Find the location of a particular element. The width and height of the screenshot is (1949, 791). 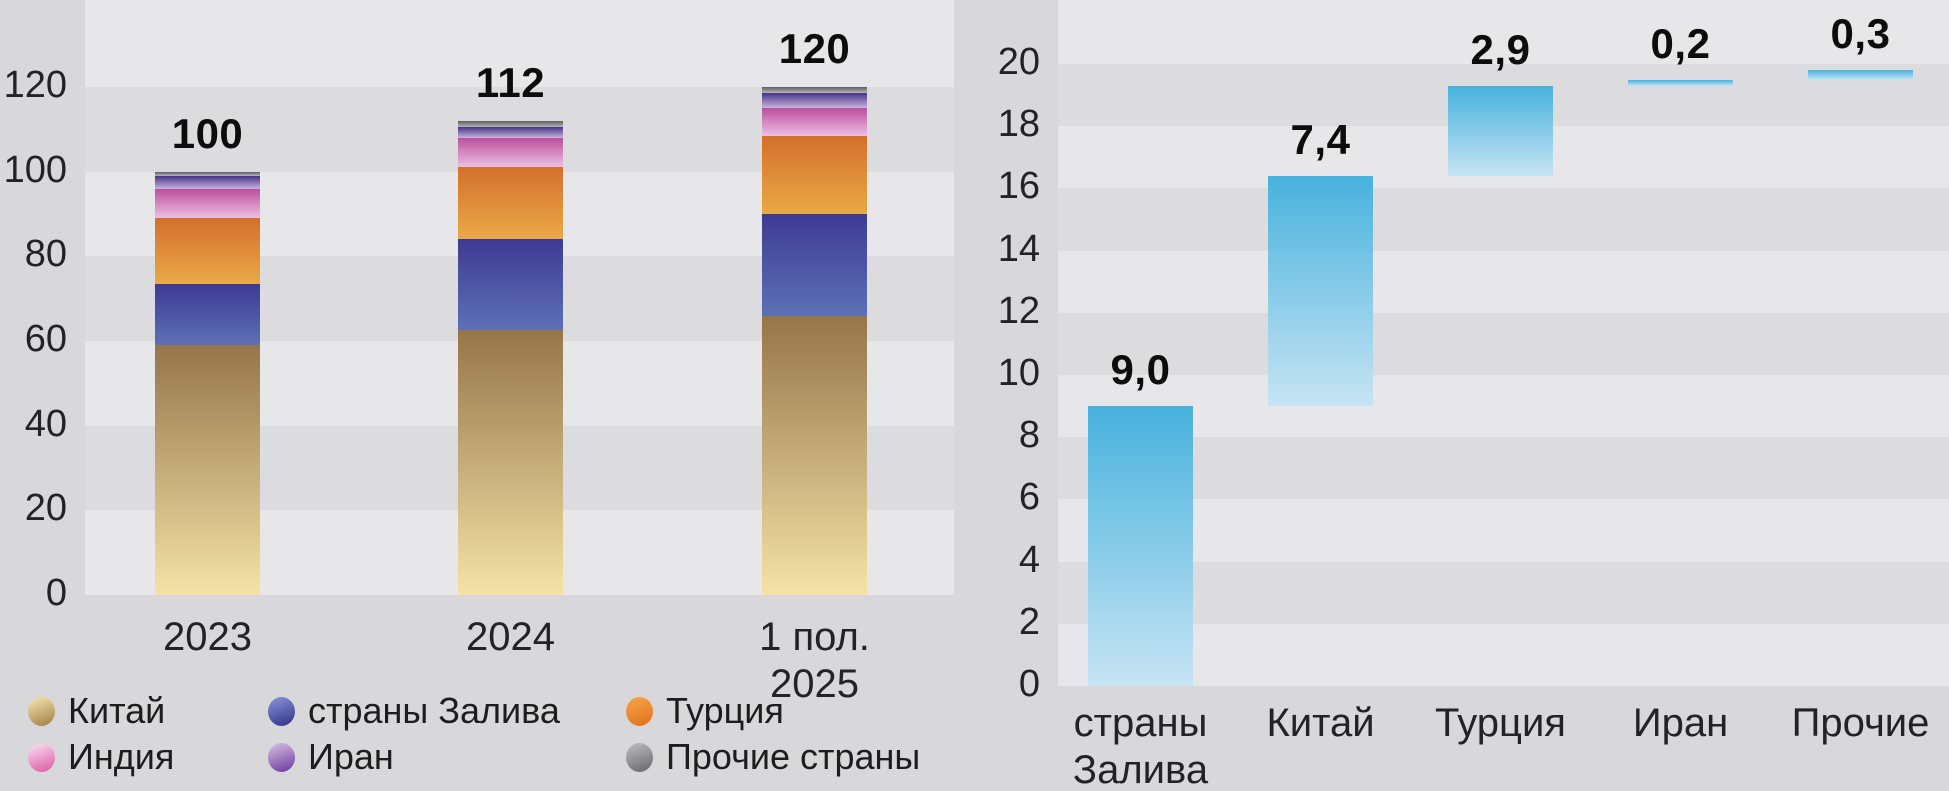

legend-label: Иран is located at coordinates (351, 756).